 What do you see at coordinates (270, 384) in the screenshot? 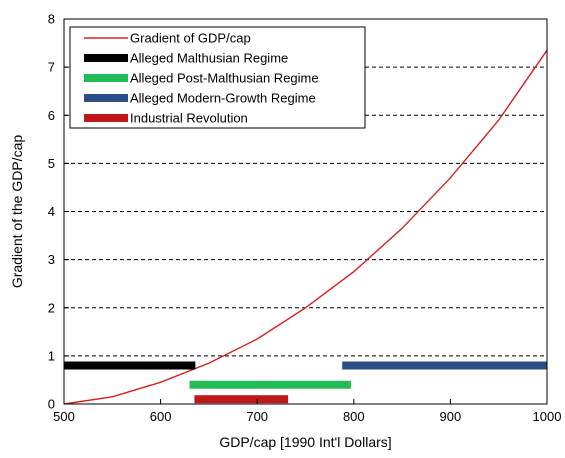
I see `alleged-post-malthusian-regime-bar` at bounding box center [270, 384].